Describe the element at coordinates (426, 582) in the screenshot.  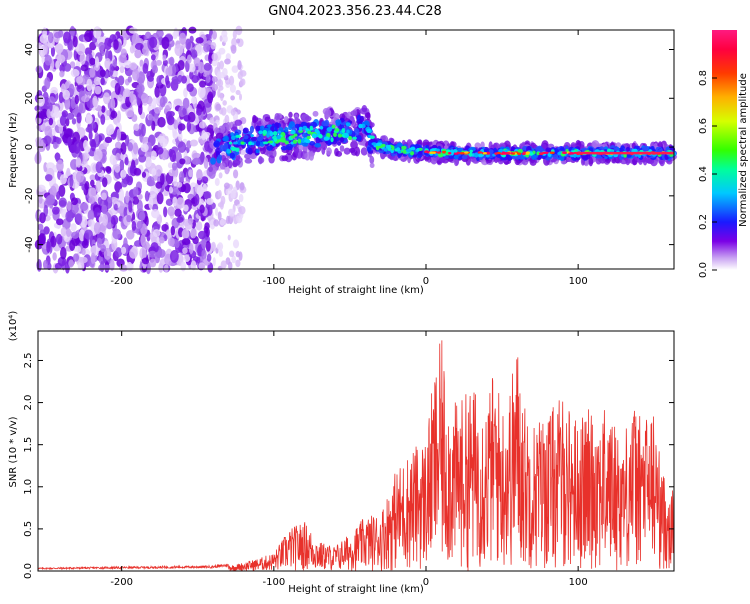
I see `snr-xtick-label: 0` at that location.